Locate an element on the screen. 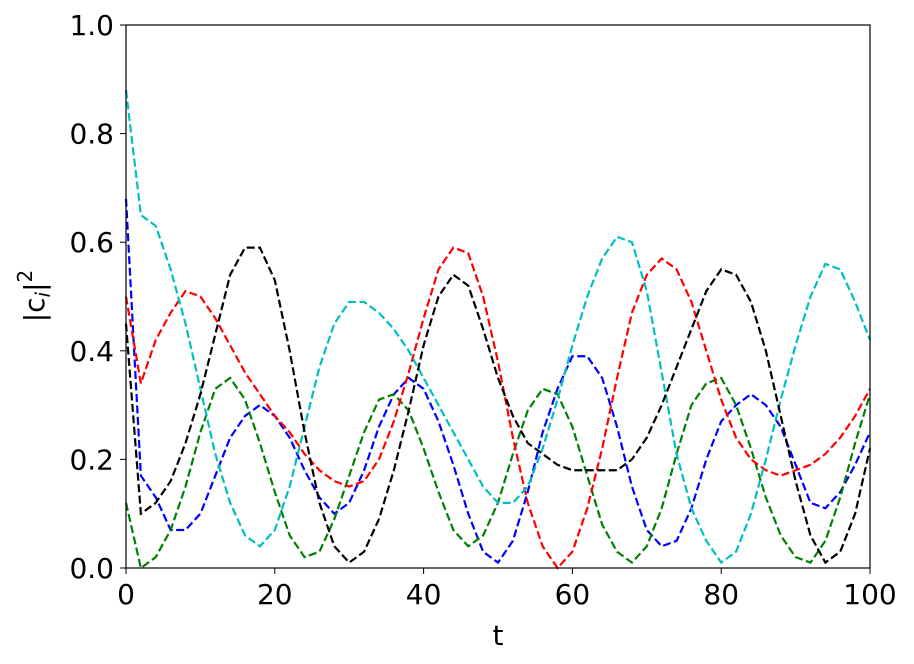  y-label-part: | is located at coordinates (34, 286).